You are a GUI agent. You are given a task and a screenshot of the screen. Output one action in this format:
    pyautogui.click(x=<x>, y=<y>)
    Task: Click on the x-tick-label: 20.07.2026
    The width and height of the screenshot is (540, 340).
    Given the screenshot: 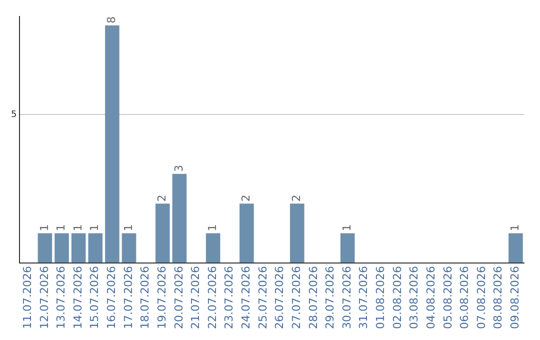 What is the action you would take?
    pyautogui.click(x=179, y=298)
    